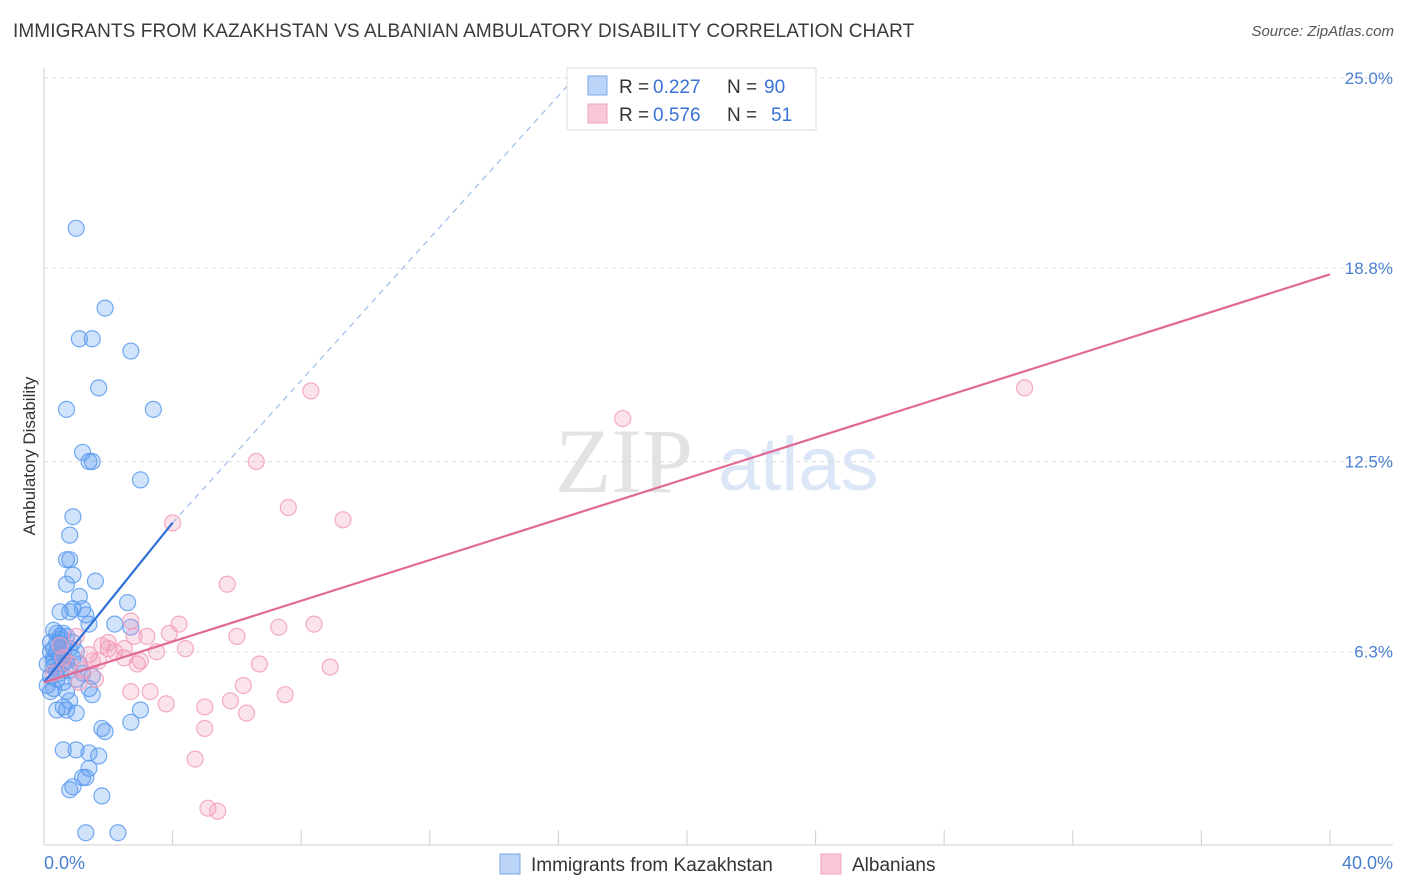 The width and height of the screenshot is (1406, 892). I want to click on legend-box, so click(691, 99).